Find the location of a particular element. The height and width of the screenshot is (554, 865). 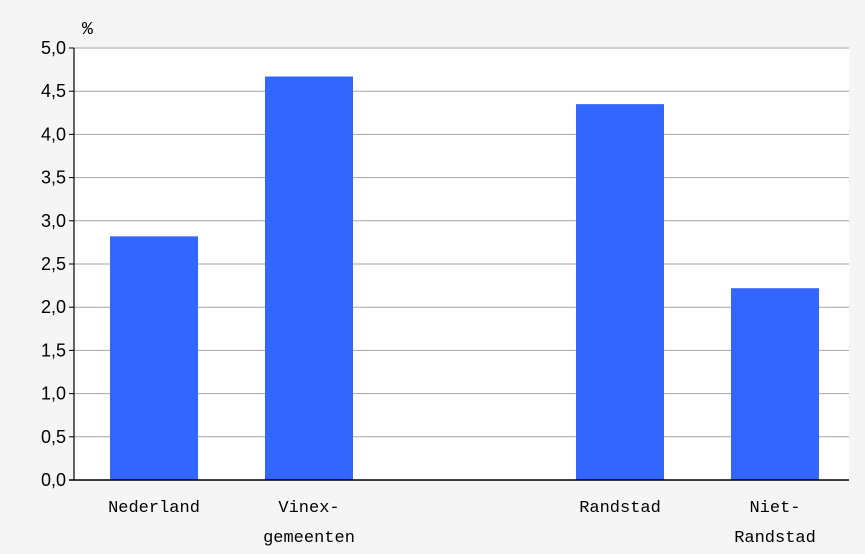

x-tick-label-line: gemeenten is located at coordinates (309, 538).